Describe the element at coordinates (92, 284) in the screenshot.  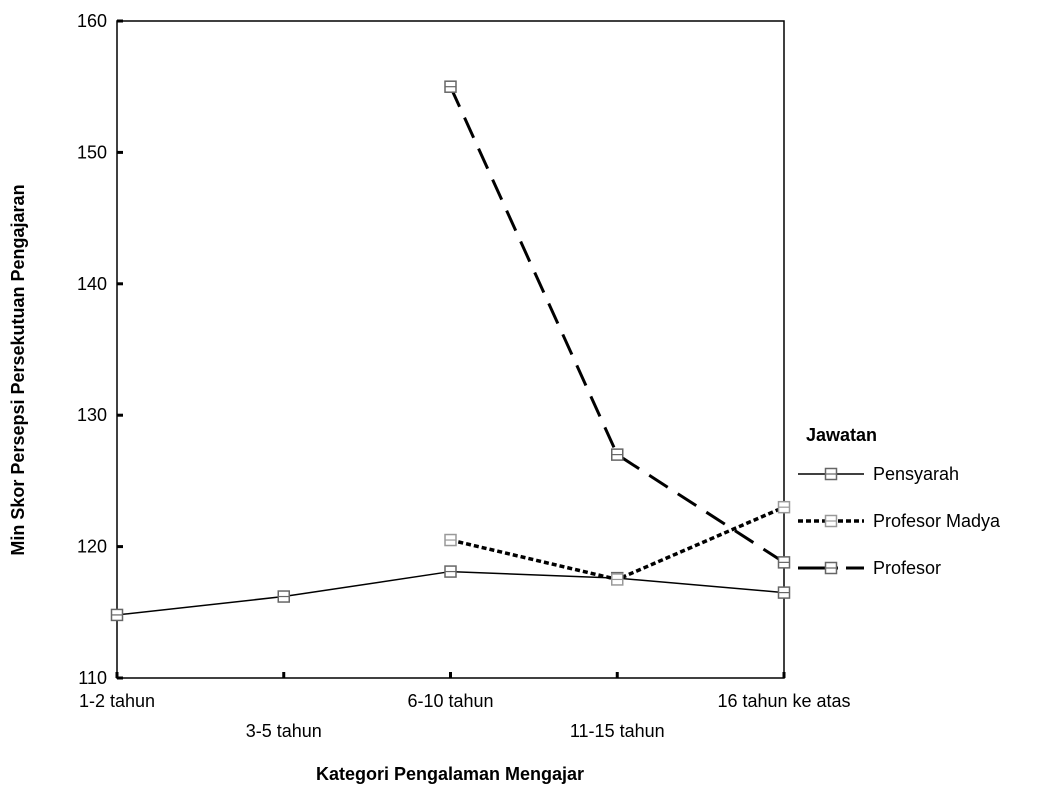
I see `y-tick-label: 140` at that location.